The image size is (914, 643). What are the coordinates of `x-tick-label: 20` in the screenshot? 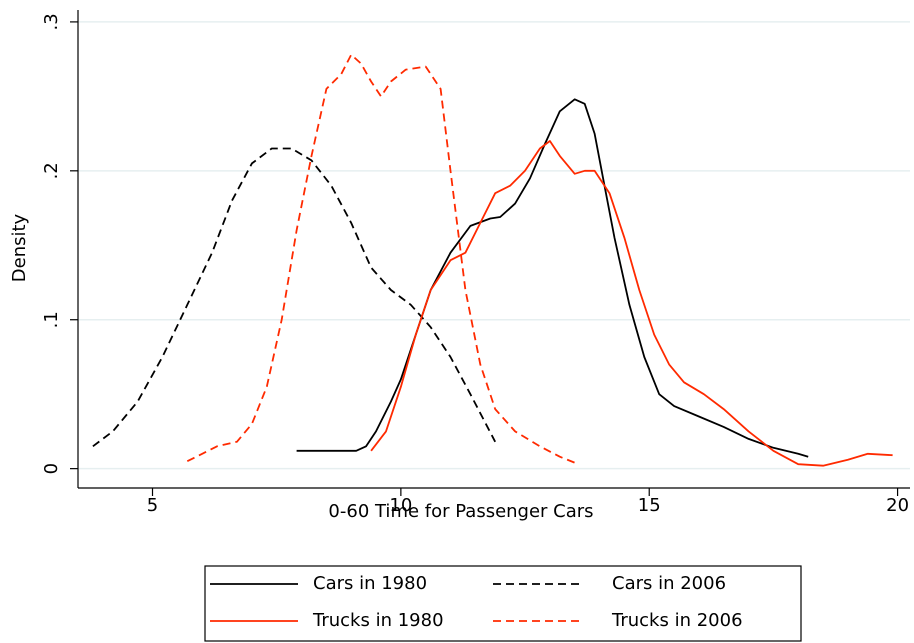 It's located at (897, 505).